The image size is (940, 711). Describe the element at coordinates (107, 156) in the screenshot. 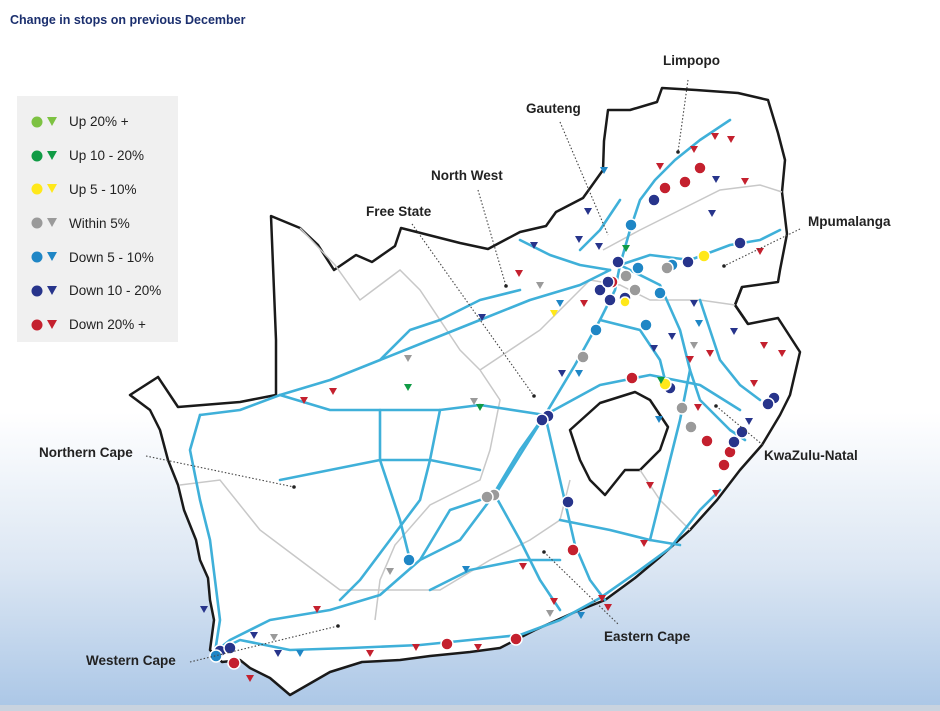

I see `legend-label: Up 10 - 20%` at that location.